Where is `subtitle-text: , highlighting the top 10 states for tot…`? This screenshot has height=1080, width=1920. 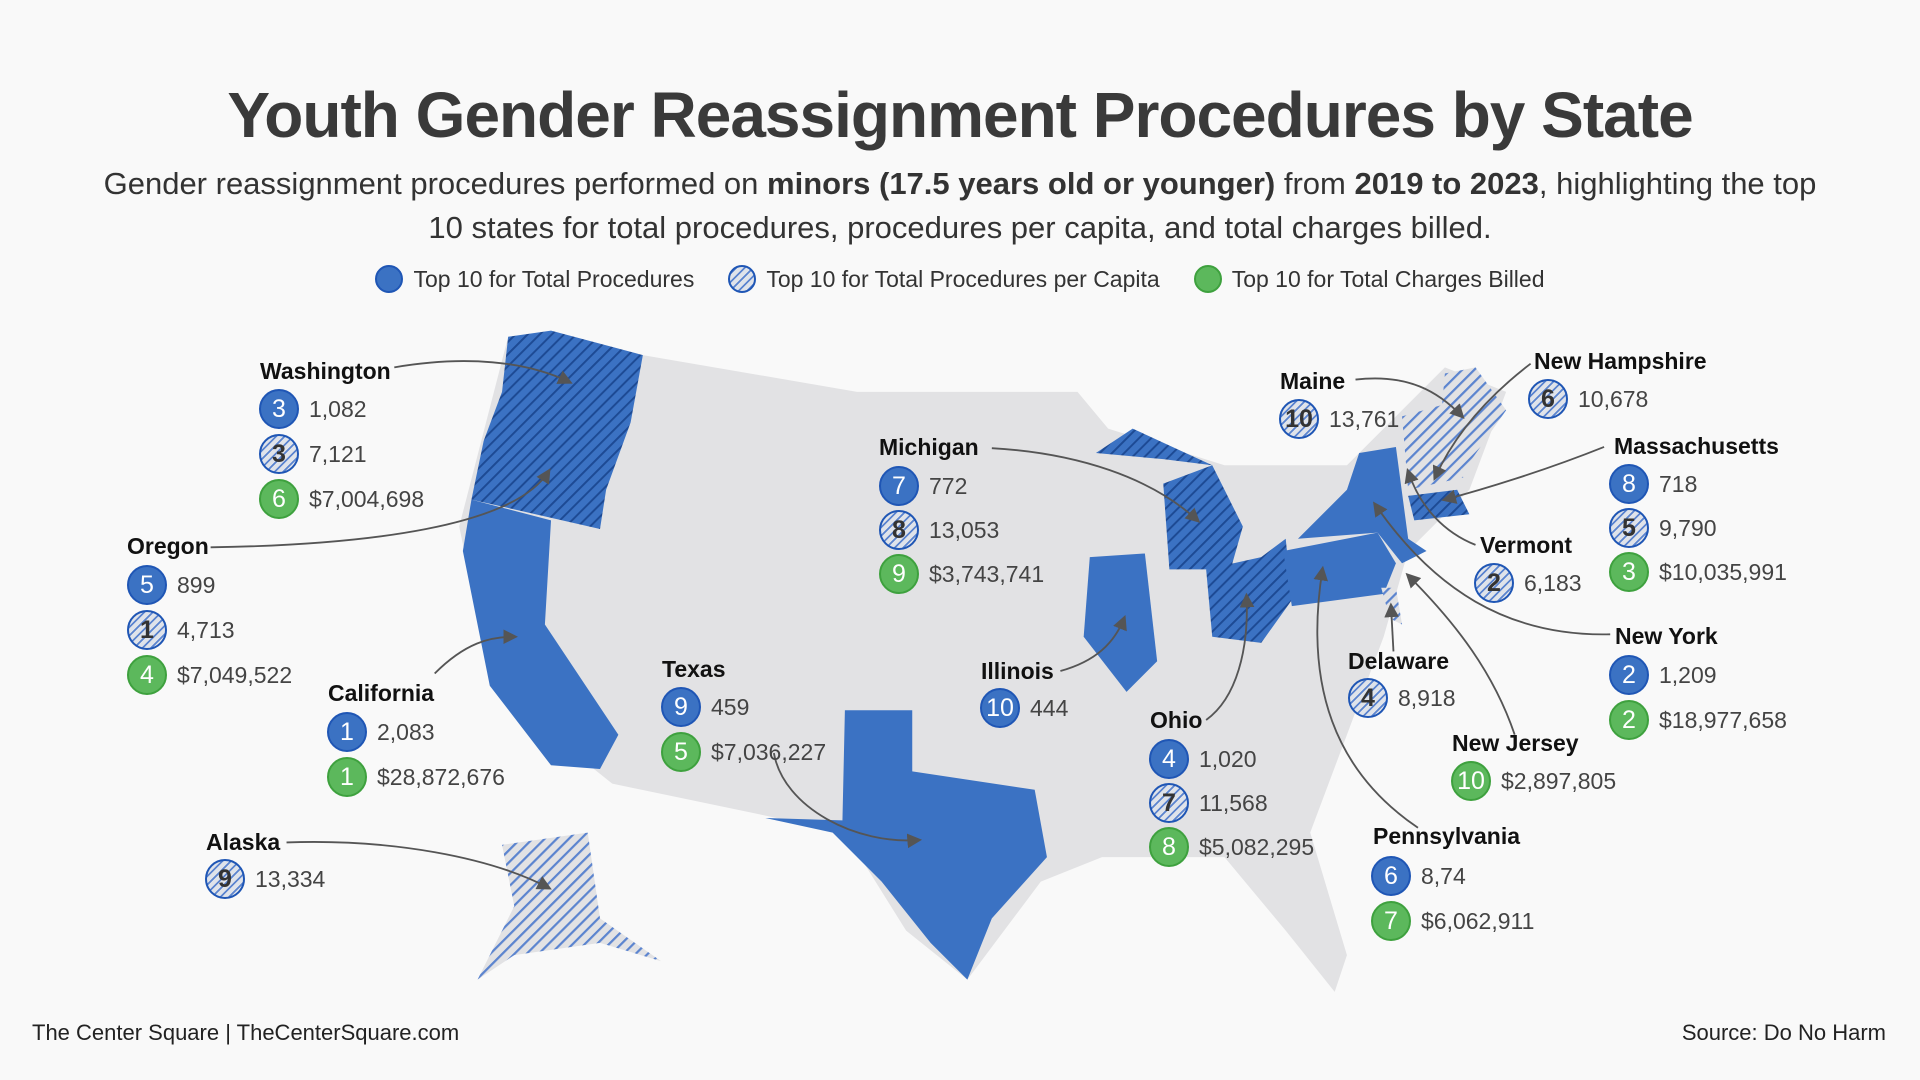 subtitle-text: , highlighting the top 10 states for tot… is located at coordinates (1122, 205).